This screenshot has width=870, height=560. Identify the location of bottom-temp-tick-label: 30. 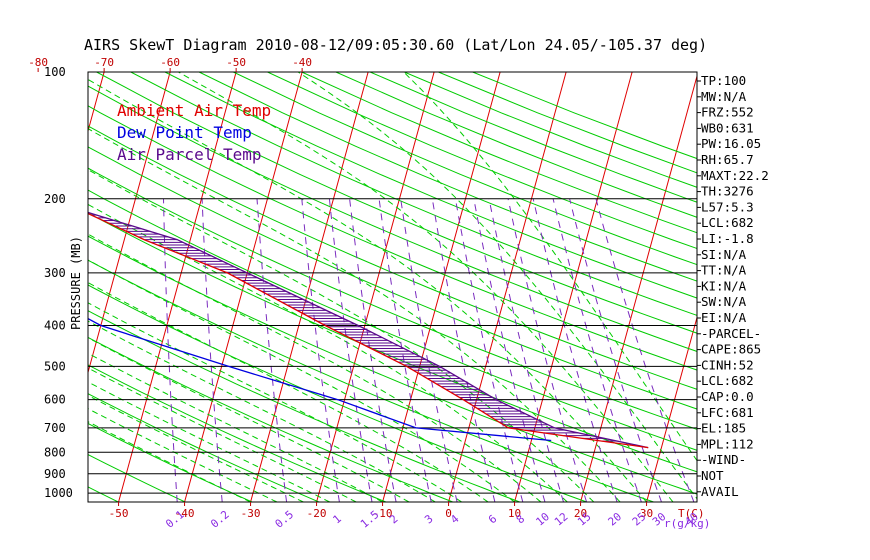
(646, 513).